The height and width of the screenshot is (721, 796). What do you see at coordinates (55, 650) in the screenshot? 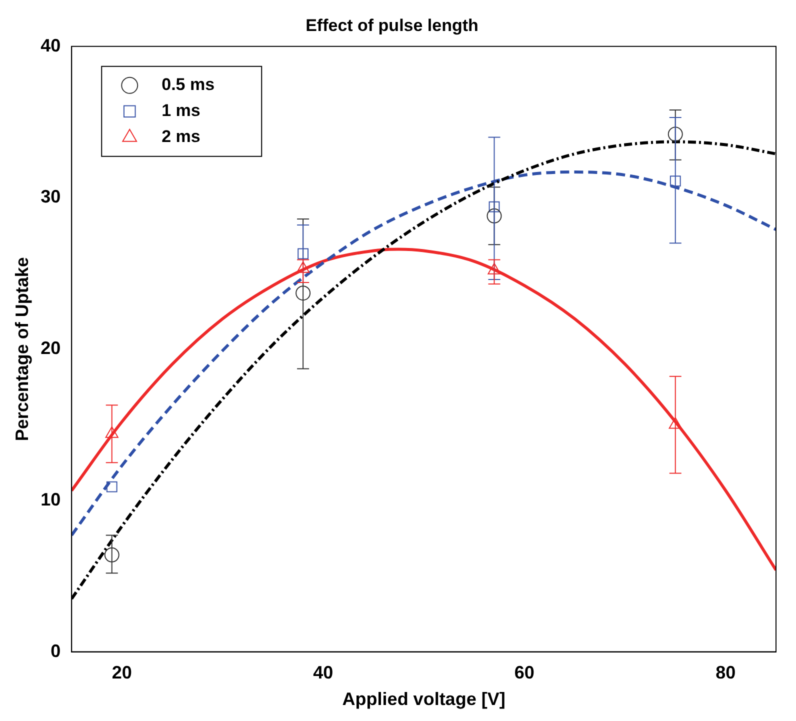
I see `y-tick-label: 0` at bounding box center [55, 650].